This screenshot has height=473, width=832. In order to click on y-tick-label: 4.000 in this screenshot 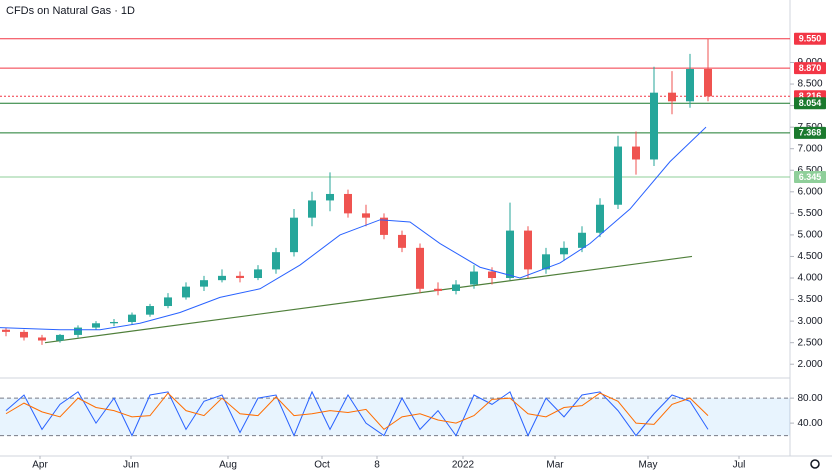, I will do `click(809, 278)`.